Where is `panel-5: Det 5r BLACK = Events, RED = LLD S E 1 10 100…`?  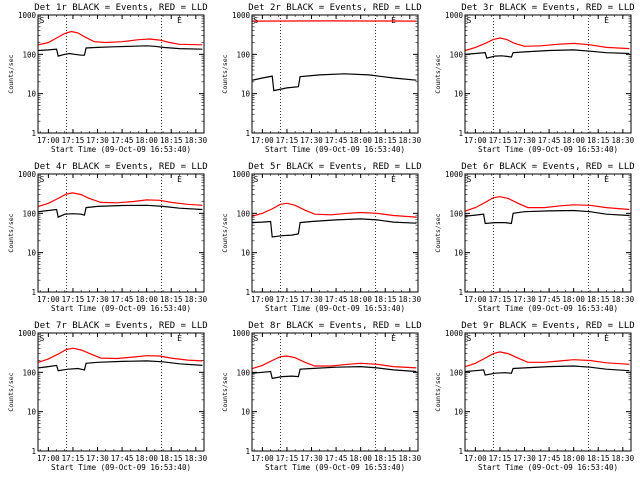
panel-5: Det 5r BLACK = Events, RED = LLD S E 1 10 100… is located at coordinates (321, 237).